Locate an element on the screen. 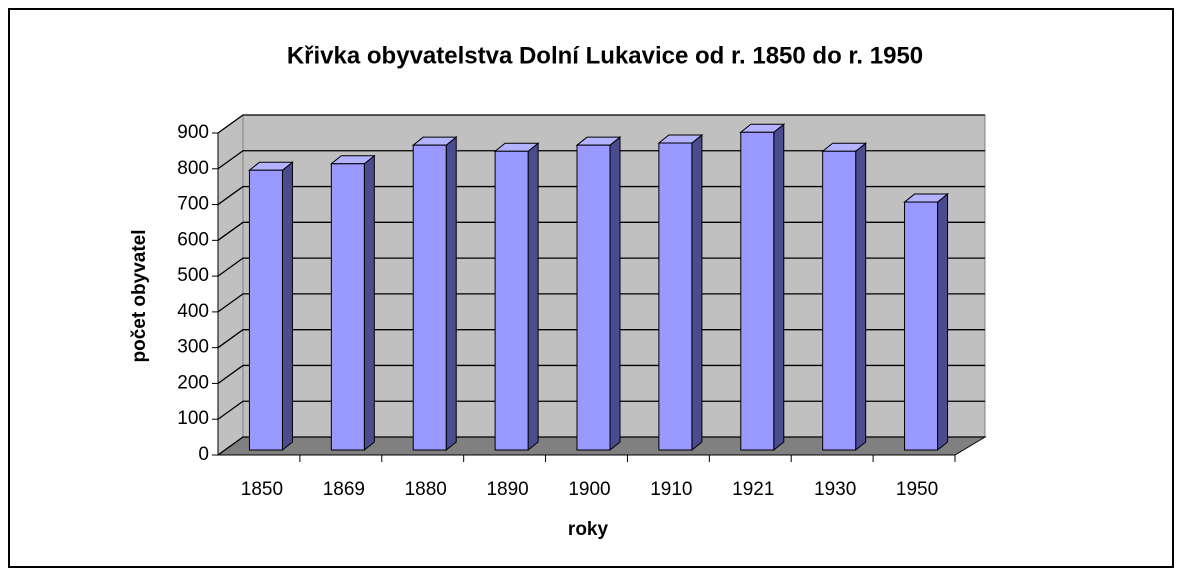 Image resolution: width=1182 pixels, height=576 pixels. x-tick-label: 1930 is located at coordinates (835, 489).